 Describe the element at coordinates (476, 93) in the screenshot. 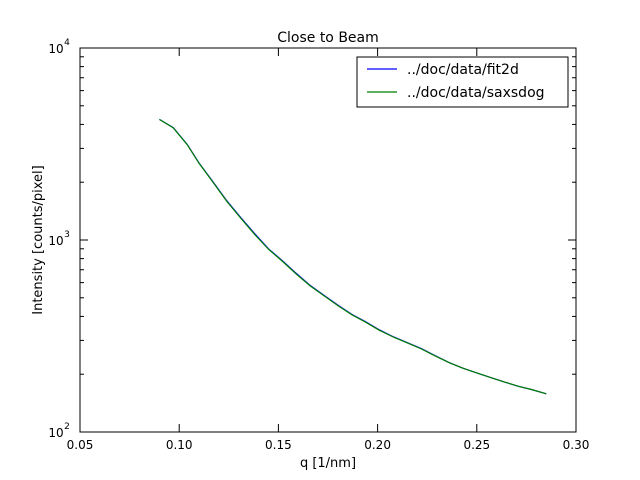

I see `legend-label-saxsdog: ../doc/data/saxsdog` at that location.